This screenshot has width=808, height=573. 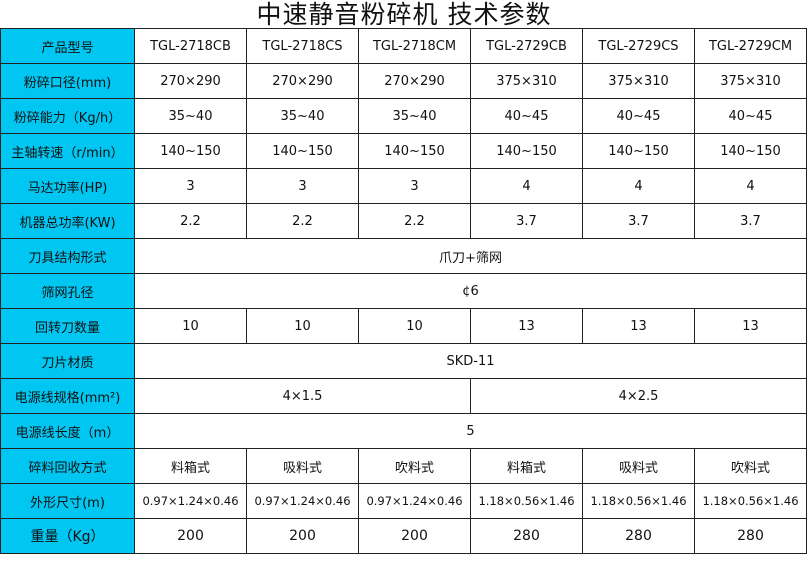 I want to click on row-label: 刀具结构形式, so click(x=67, y=256).